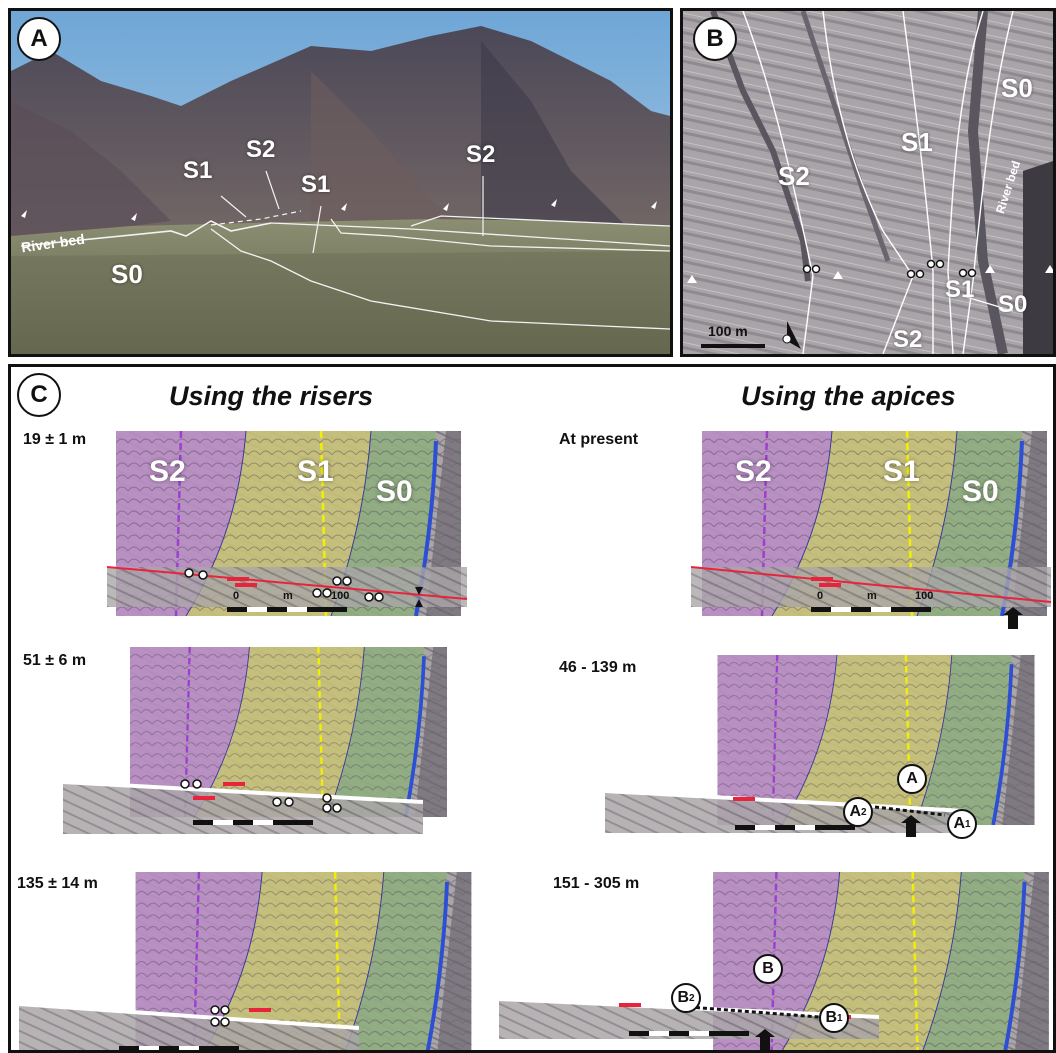 The image size is (1056, 1053). Describe the element at coordinates (167, 471) in the screenshot. I see `fan-label-s2: S2` at that location.